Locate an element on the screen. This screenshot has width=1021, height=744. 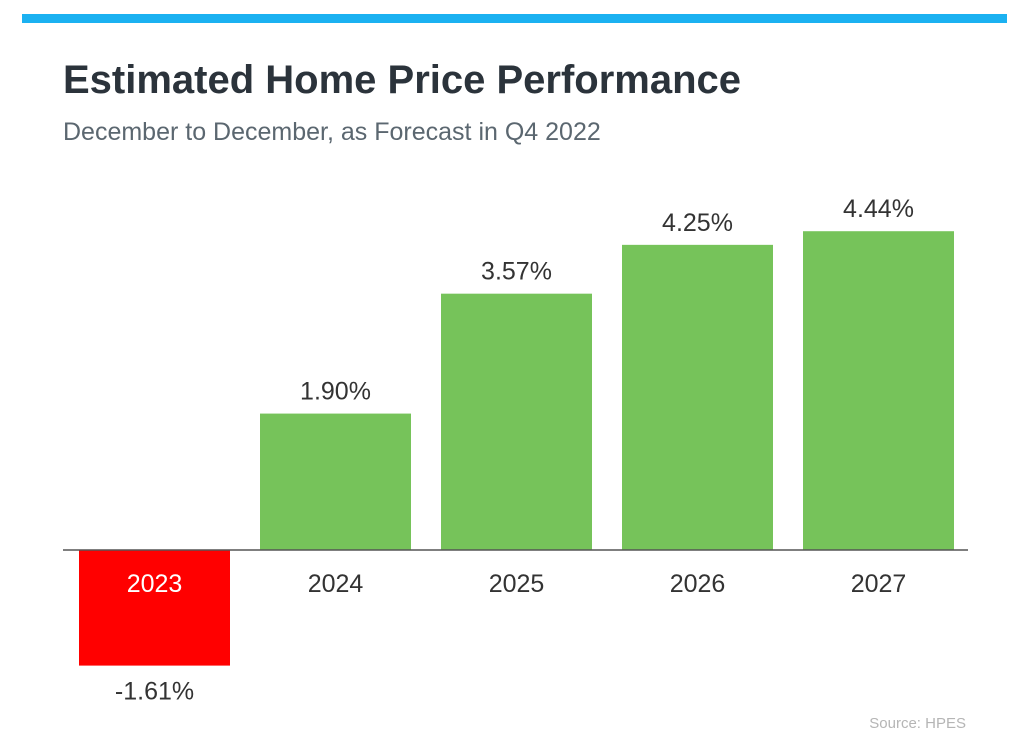
tick-label-2027: 2027 is located at coordinates (879, 584).